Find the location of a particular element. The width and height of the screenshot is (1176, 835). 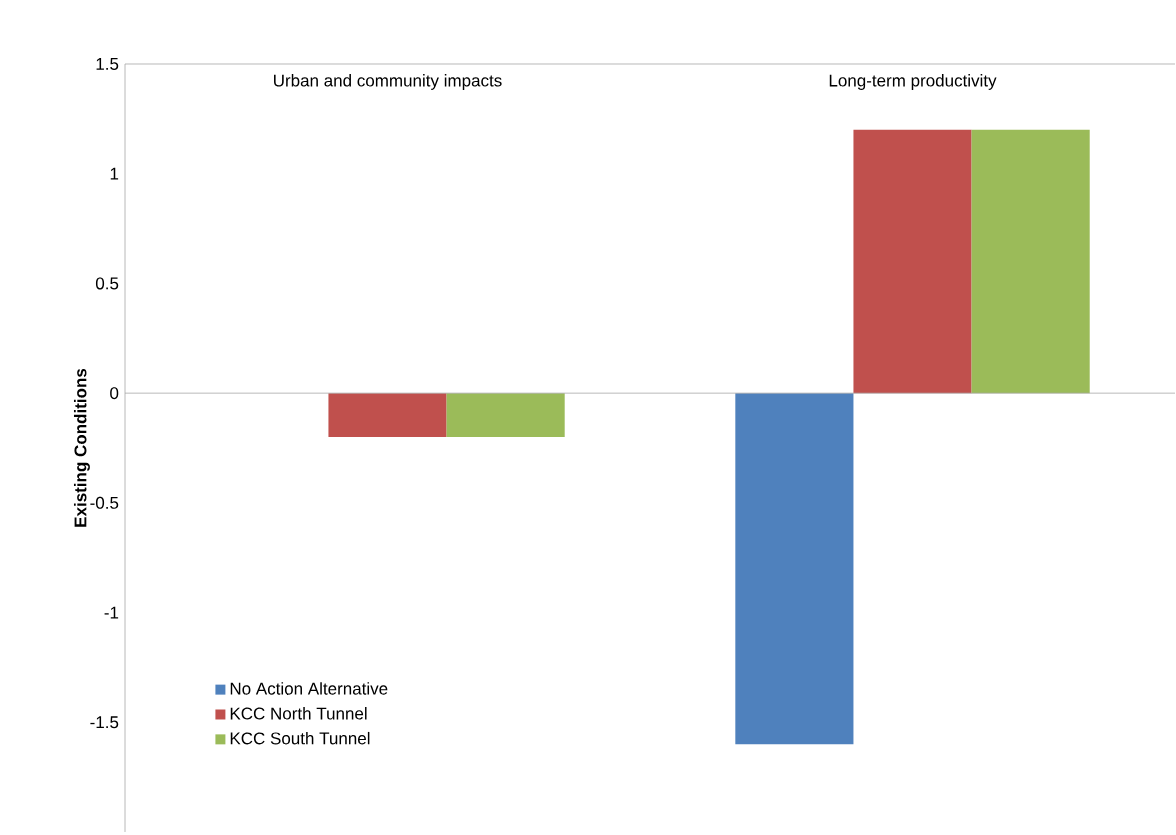

y-tick-label: -1.5 is located at coordinates (104, 722).